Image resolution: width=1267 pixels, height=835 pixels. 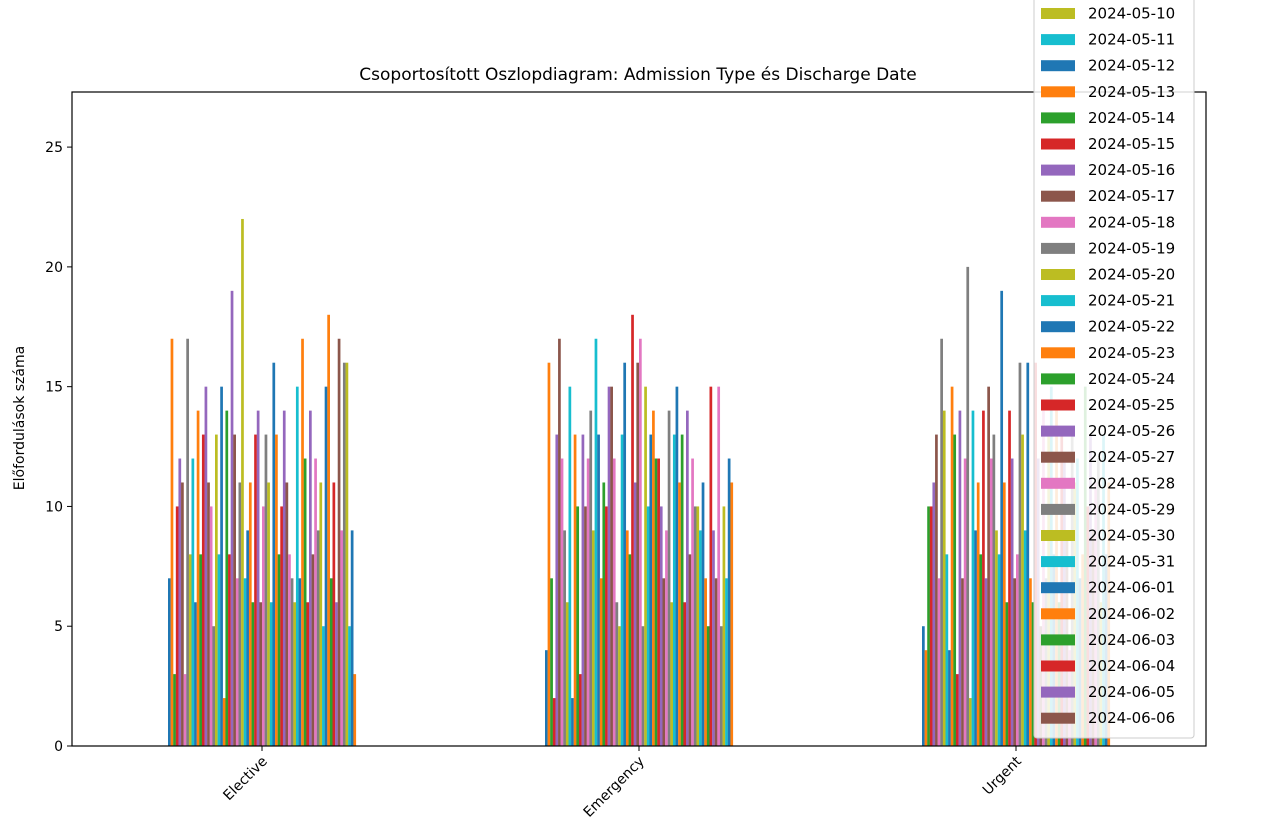 What do you see at coordinates (20, 418) in the screenshot?
I see `y-axis-label: Előfordulások száma` at bounding box center [20, 418].